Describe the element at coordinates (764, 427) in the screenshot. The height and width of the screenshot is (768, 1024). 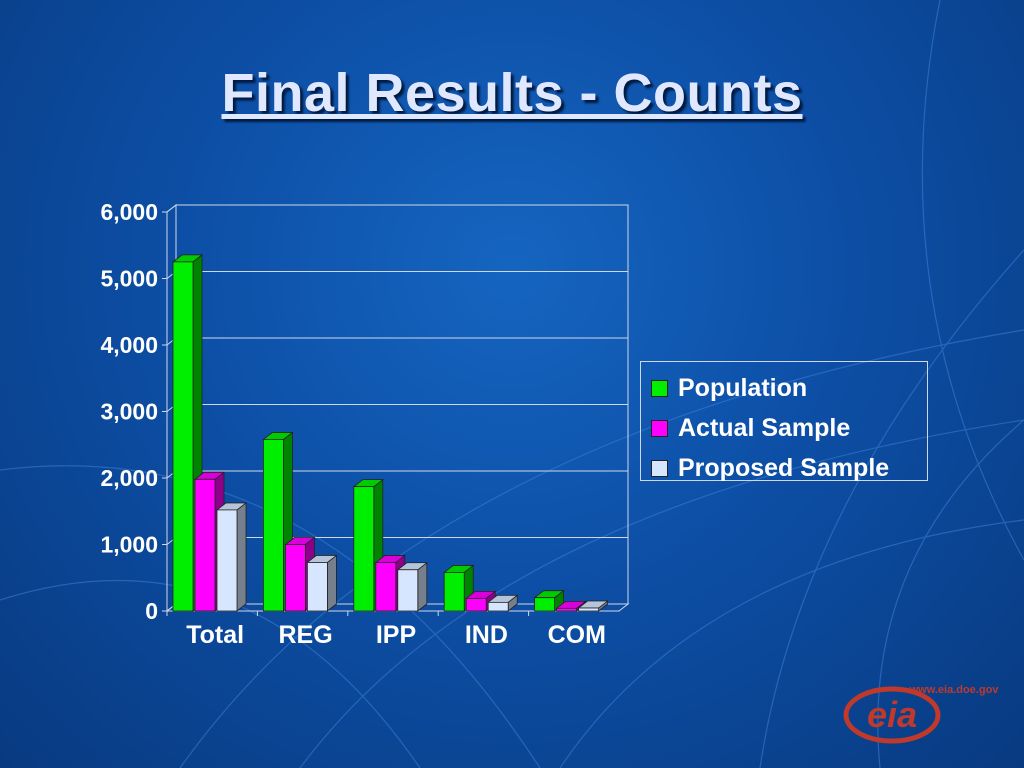
I see `legend-label: Actual Sample` at that location.